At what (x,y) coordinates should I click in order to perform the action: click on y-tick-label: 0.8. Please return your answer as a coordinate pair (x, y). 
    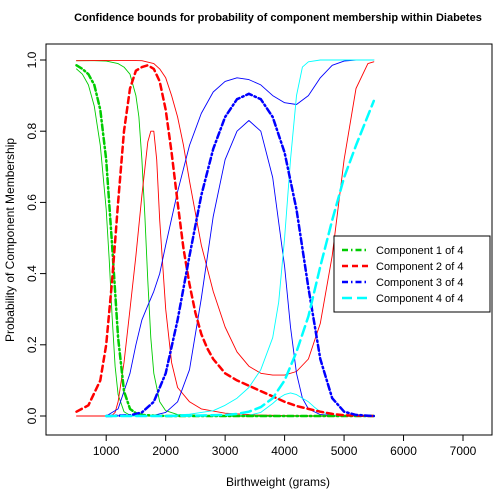
    Looking at the image, I should click on (32, 131).